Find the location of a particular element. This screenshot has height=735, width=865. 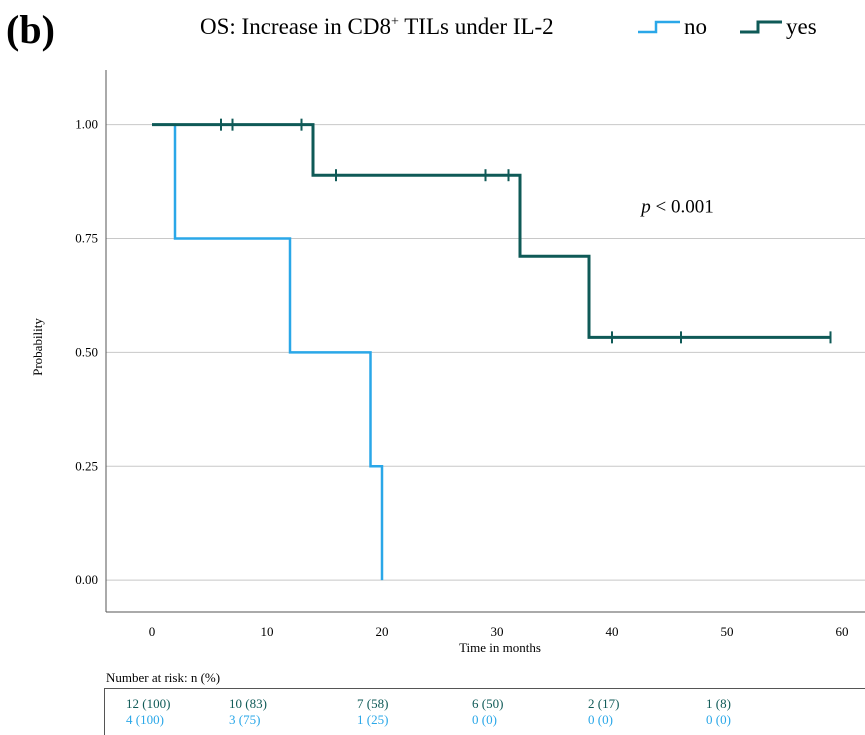

x-tick-label: 20 is located at coordinates (382, 631).